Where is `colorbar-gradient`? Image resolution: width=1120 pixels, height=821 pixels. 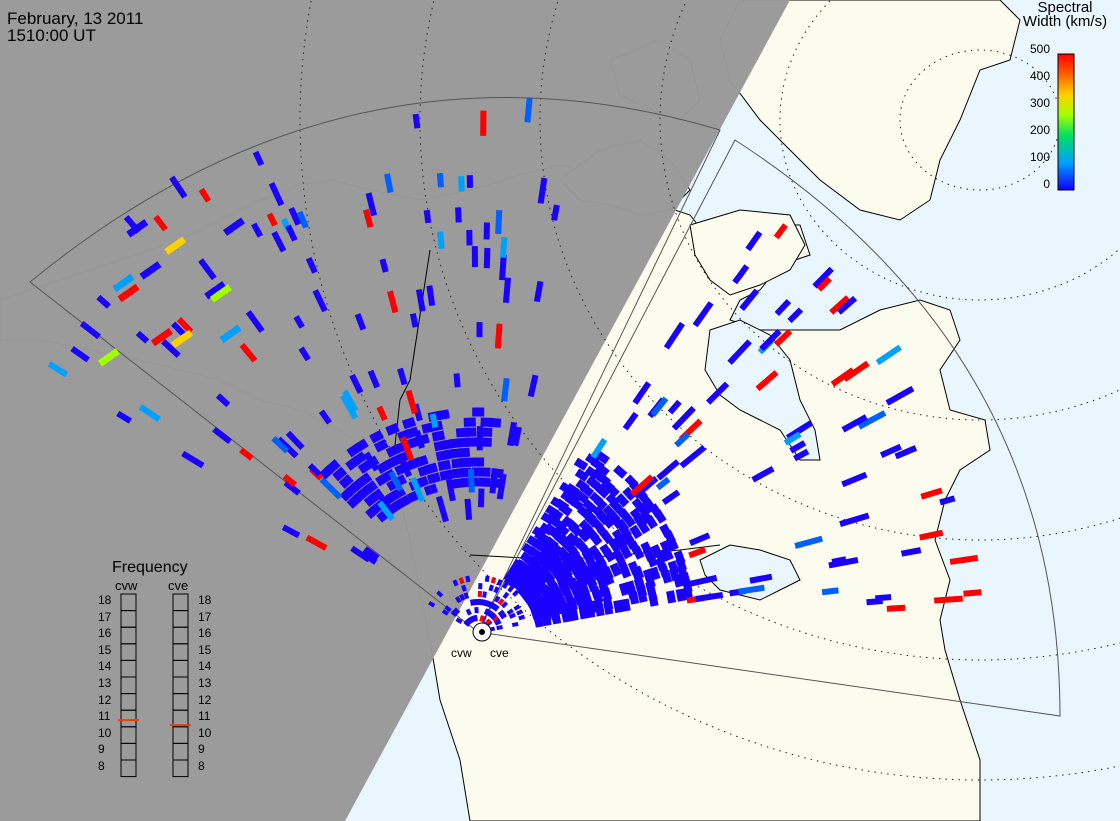 colorbar-gradient is located at coordinates (1066, 122).